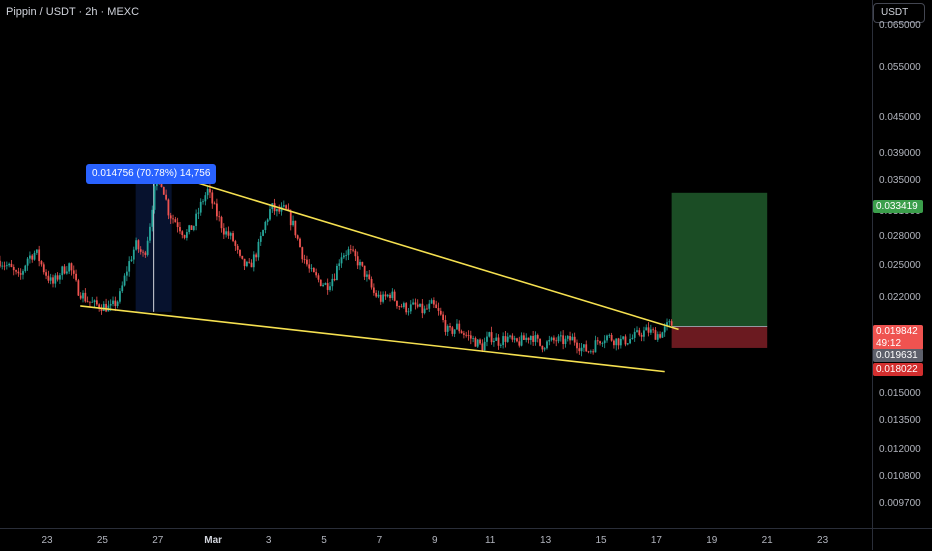 This screenshot has width=932, height=551. Describe the element at coordinates (899, 13) in the screenshot. I see `currency-button: USDT` at that location.